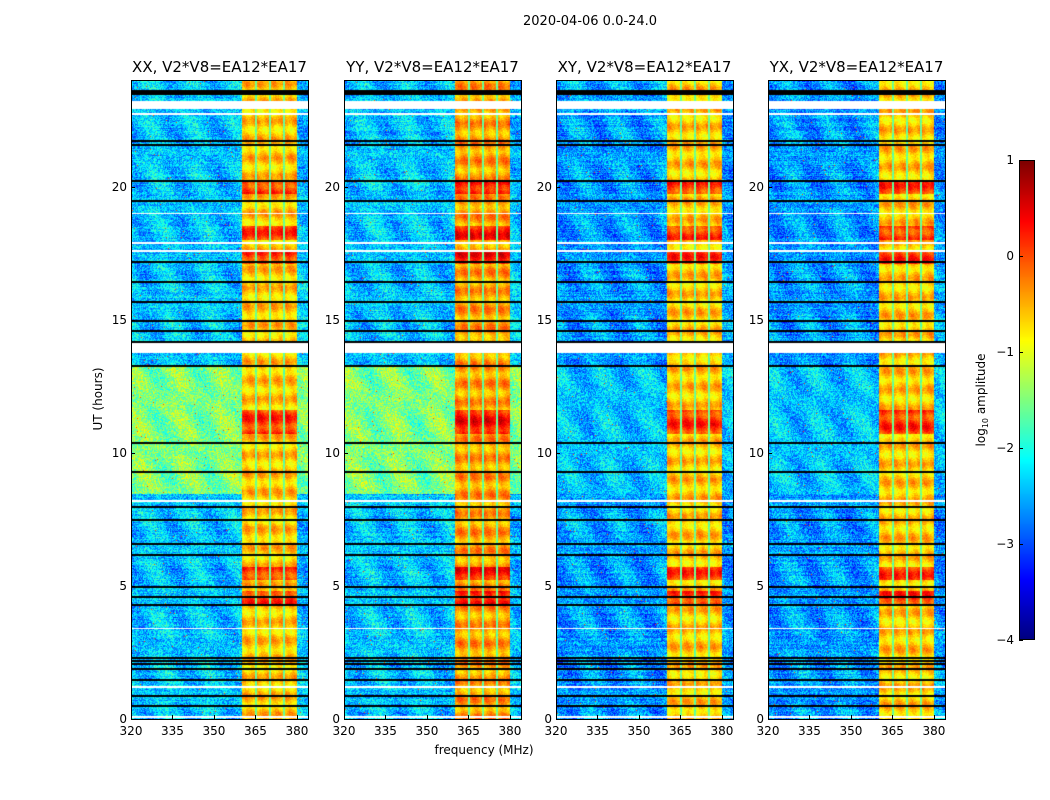 This screenshot has width=1050, height=800. I want to click on x-axis-label: frequency (MHz), so click(484, 750).